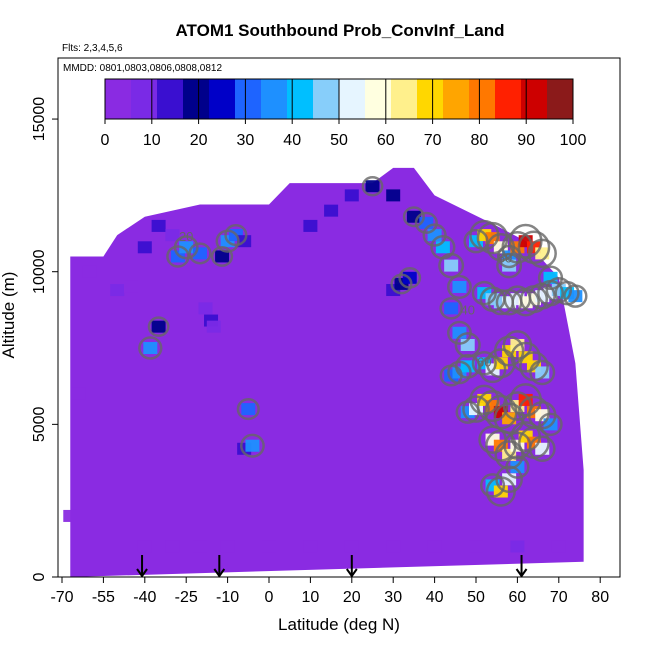 Image resolution: width=650 pixels, height=650 pixels. What do you see at coordinates (39, 576) in the screenshot?
I see `y-tick-label: 0` at bounding box center [39, 576].